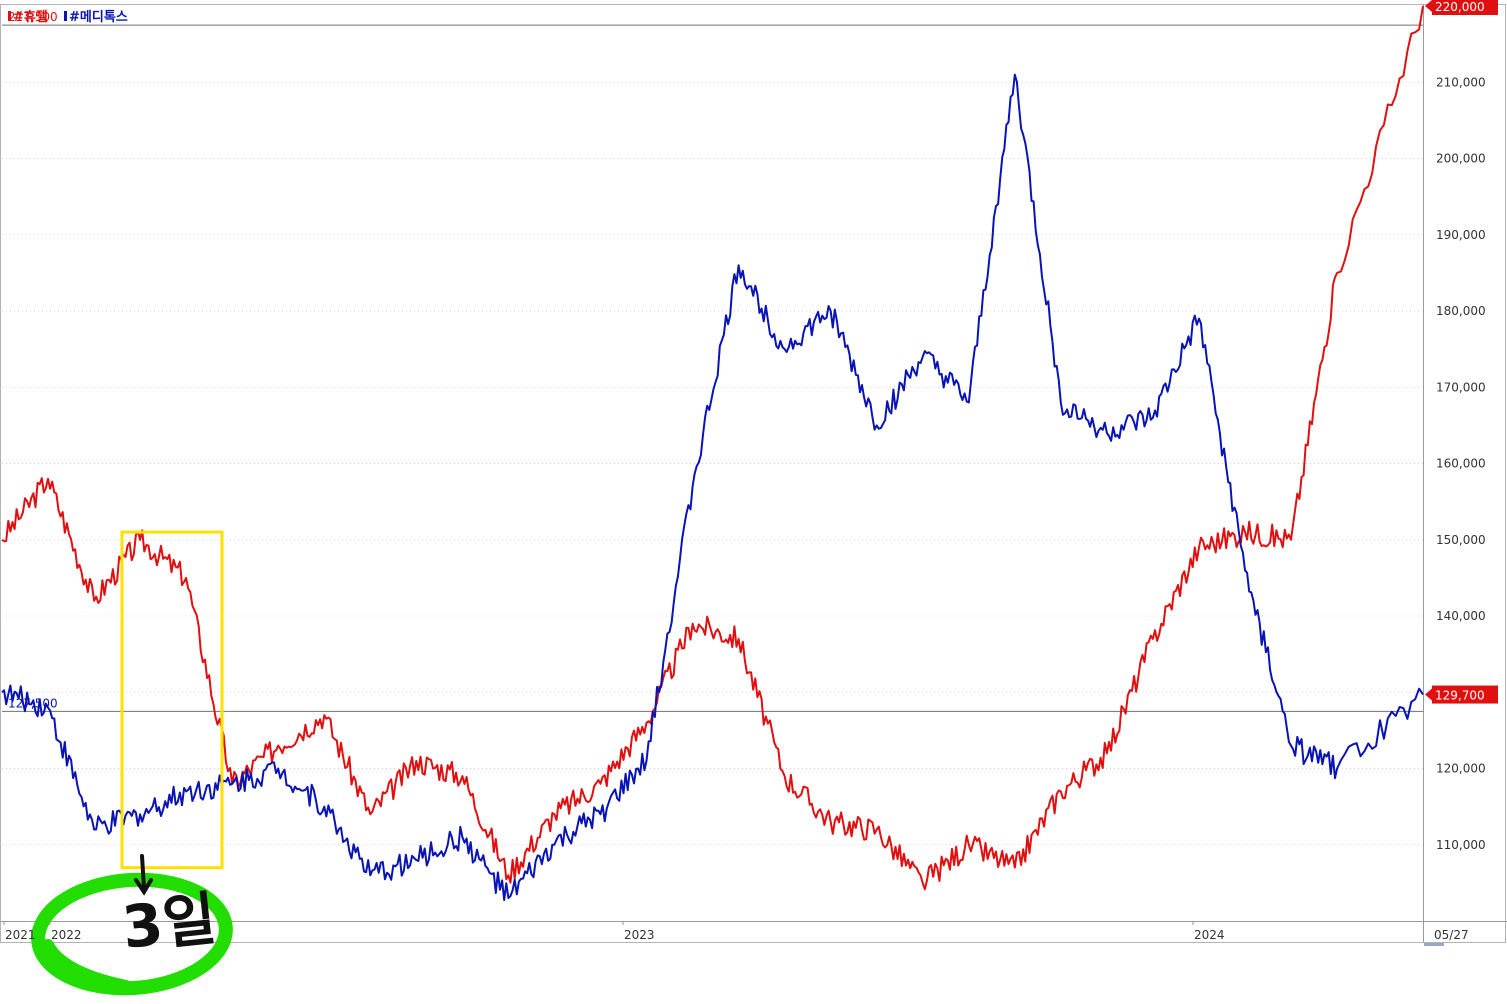 This screenshot has height=1004, width=1507. Describe the element at coordinates (1461, 387) in the screenshot. I see `y-tick-label: 170,000` at that location.